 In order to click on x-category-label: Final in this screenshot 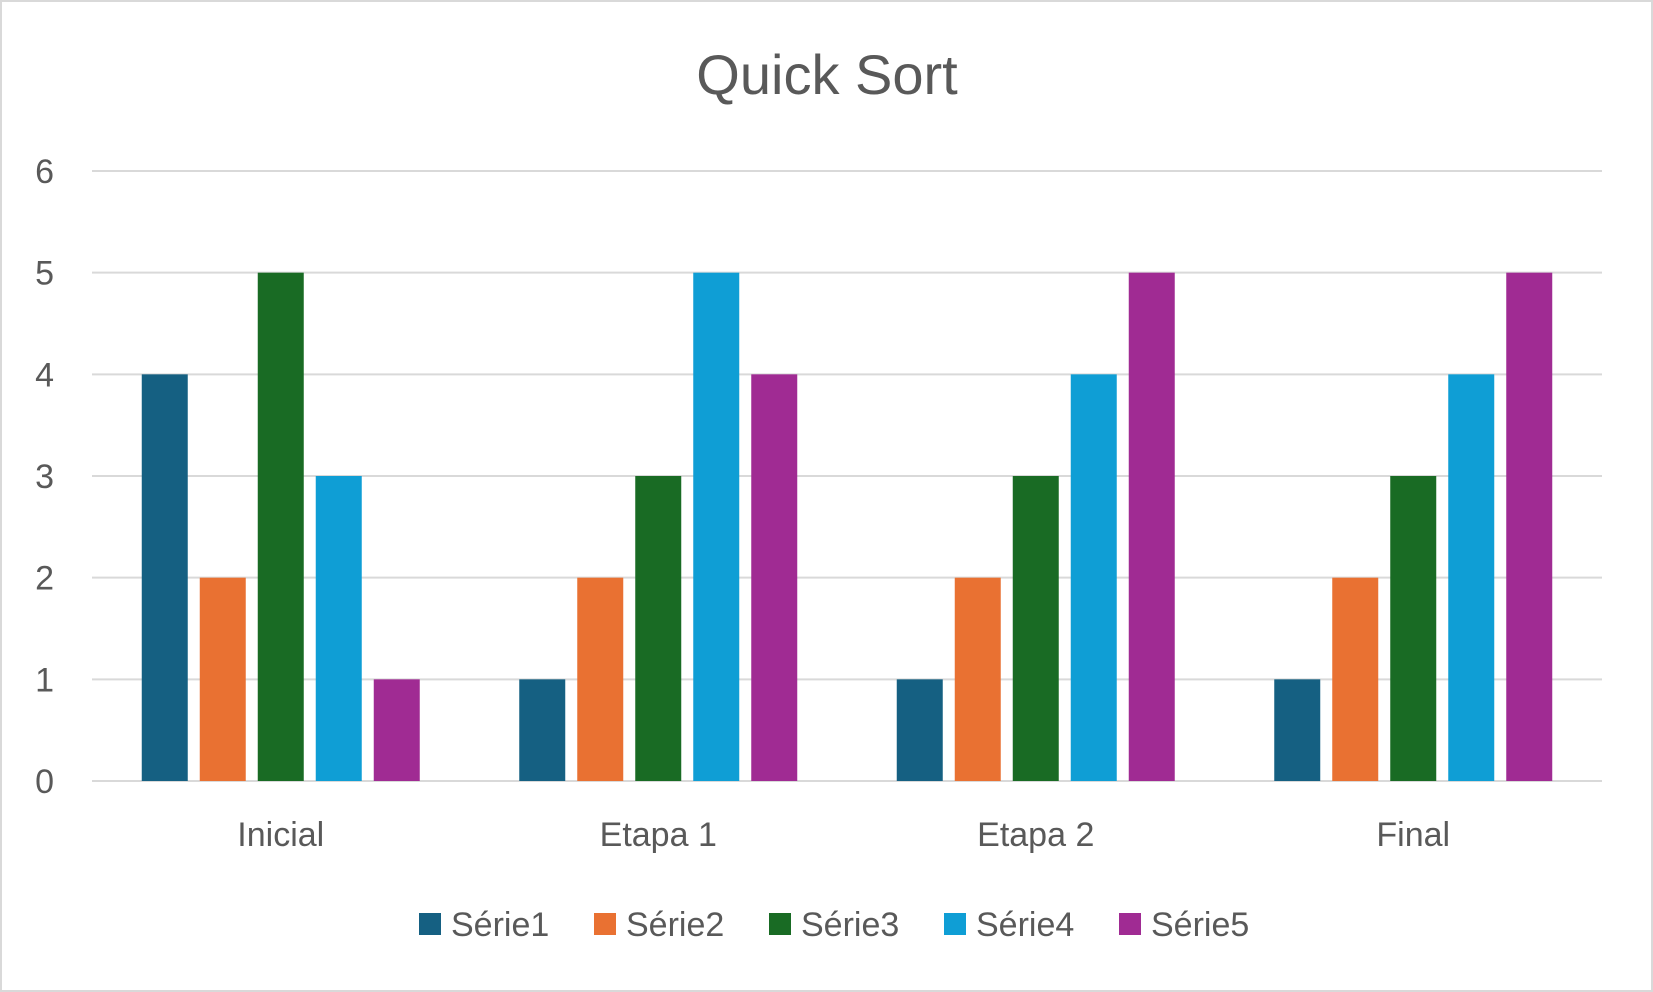, I will do `click(1413, 835)`.